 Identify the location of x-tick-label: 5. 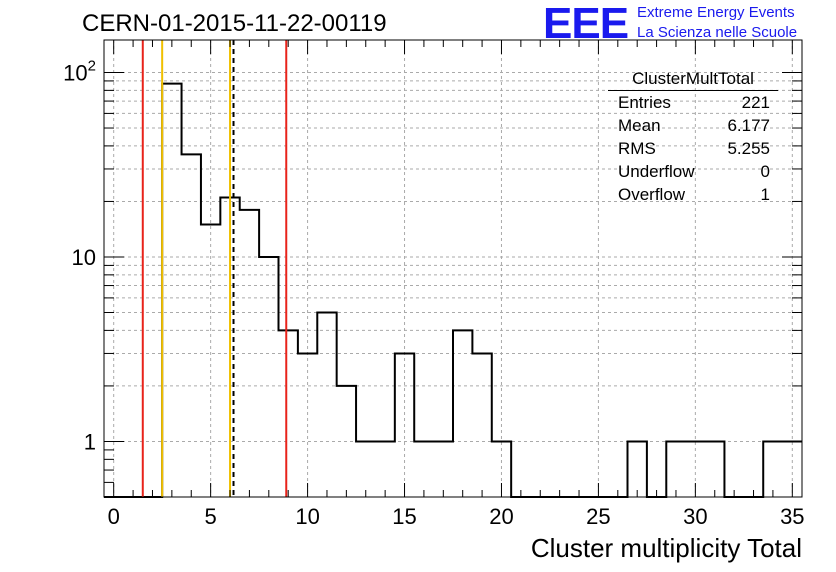
(211, 516).